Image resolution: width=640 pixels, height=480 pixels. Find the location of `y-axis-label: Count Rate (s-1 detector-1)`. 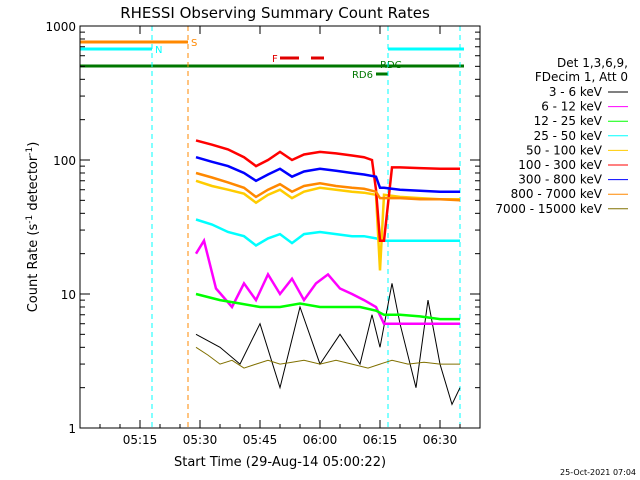

y-axis-label: Count Rate (s-1 detector-1) is located at coordinates (33, 227).